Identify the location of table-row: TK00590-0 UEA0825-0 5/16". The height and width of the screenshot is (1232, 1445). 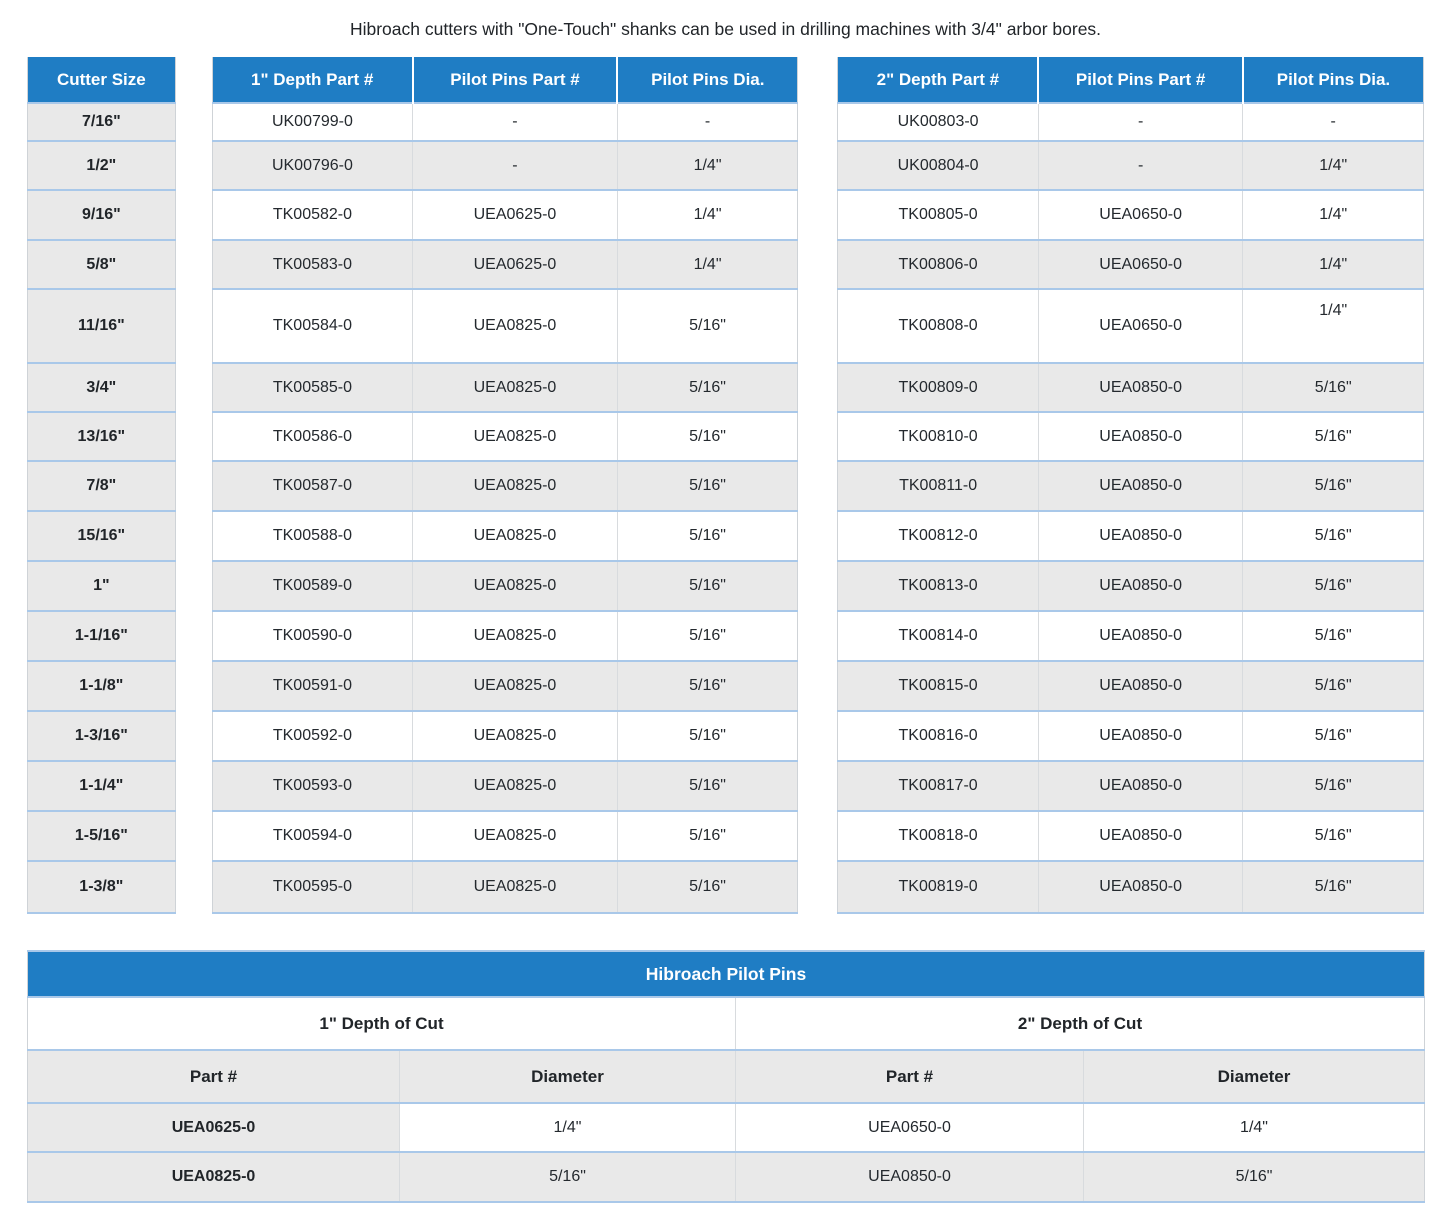
(505, 636).